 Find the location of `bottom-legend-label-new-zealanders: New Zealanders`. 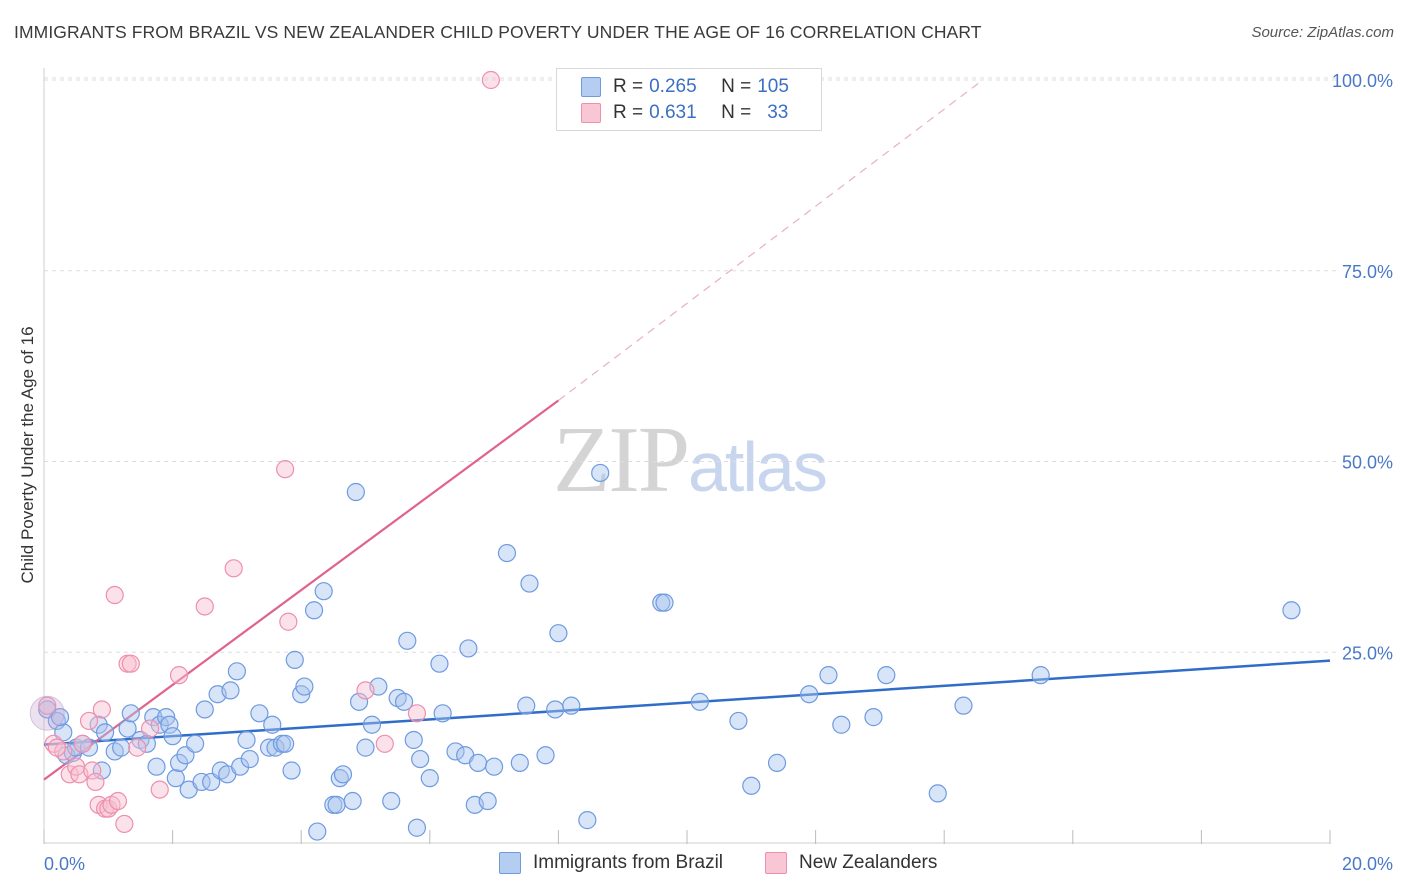

bottom-legend-label-new-zealanders: New Zealanders is located at coordinates (868, 862).